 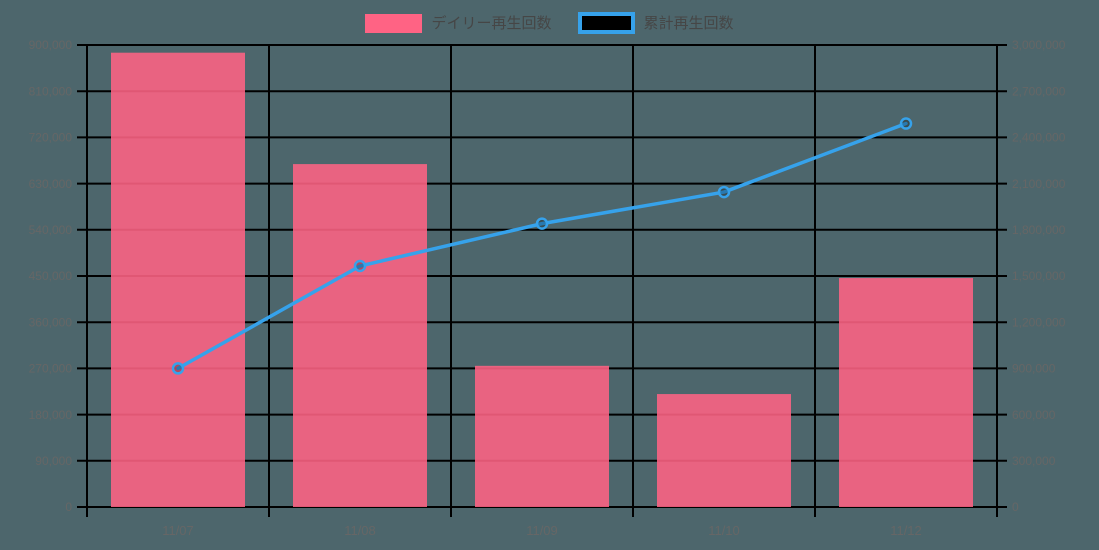 What do you see at coordinates (724, 192) in the screenshot?
I see `line-point-11/10` at bounding box center [724, 192].